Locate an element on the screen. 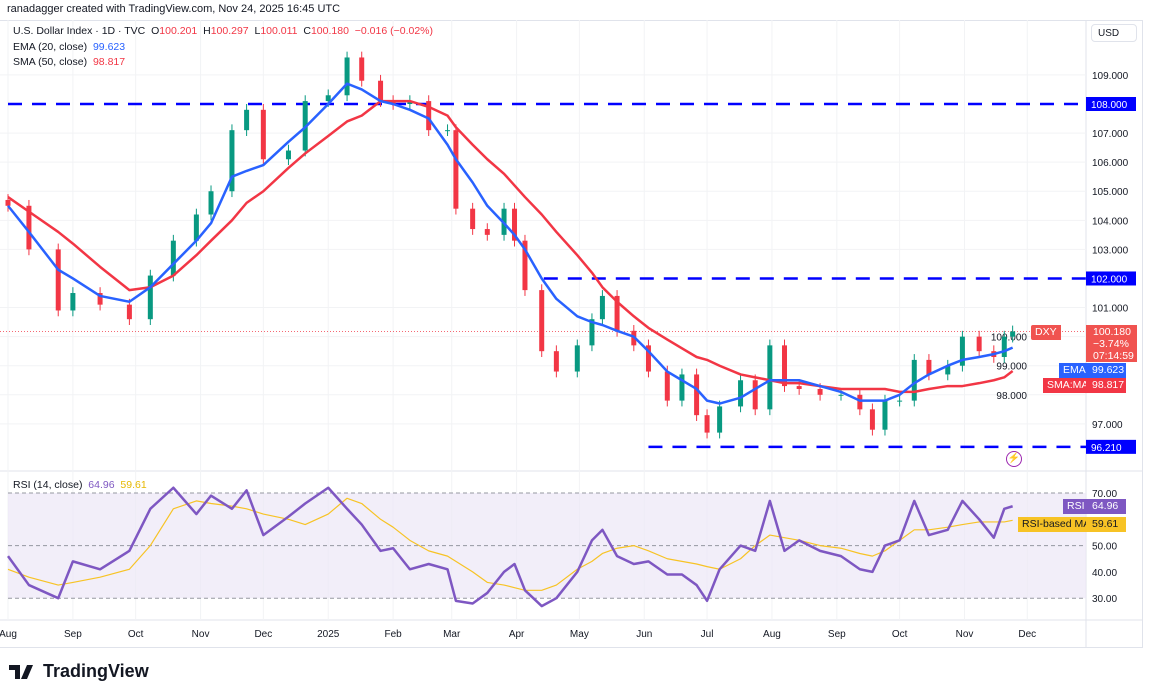 The width and height of the screenshot is (1150, 694). high-value: 100.297 is located at coordinates (229, 31).